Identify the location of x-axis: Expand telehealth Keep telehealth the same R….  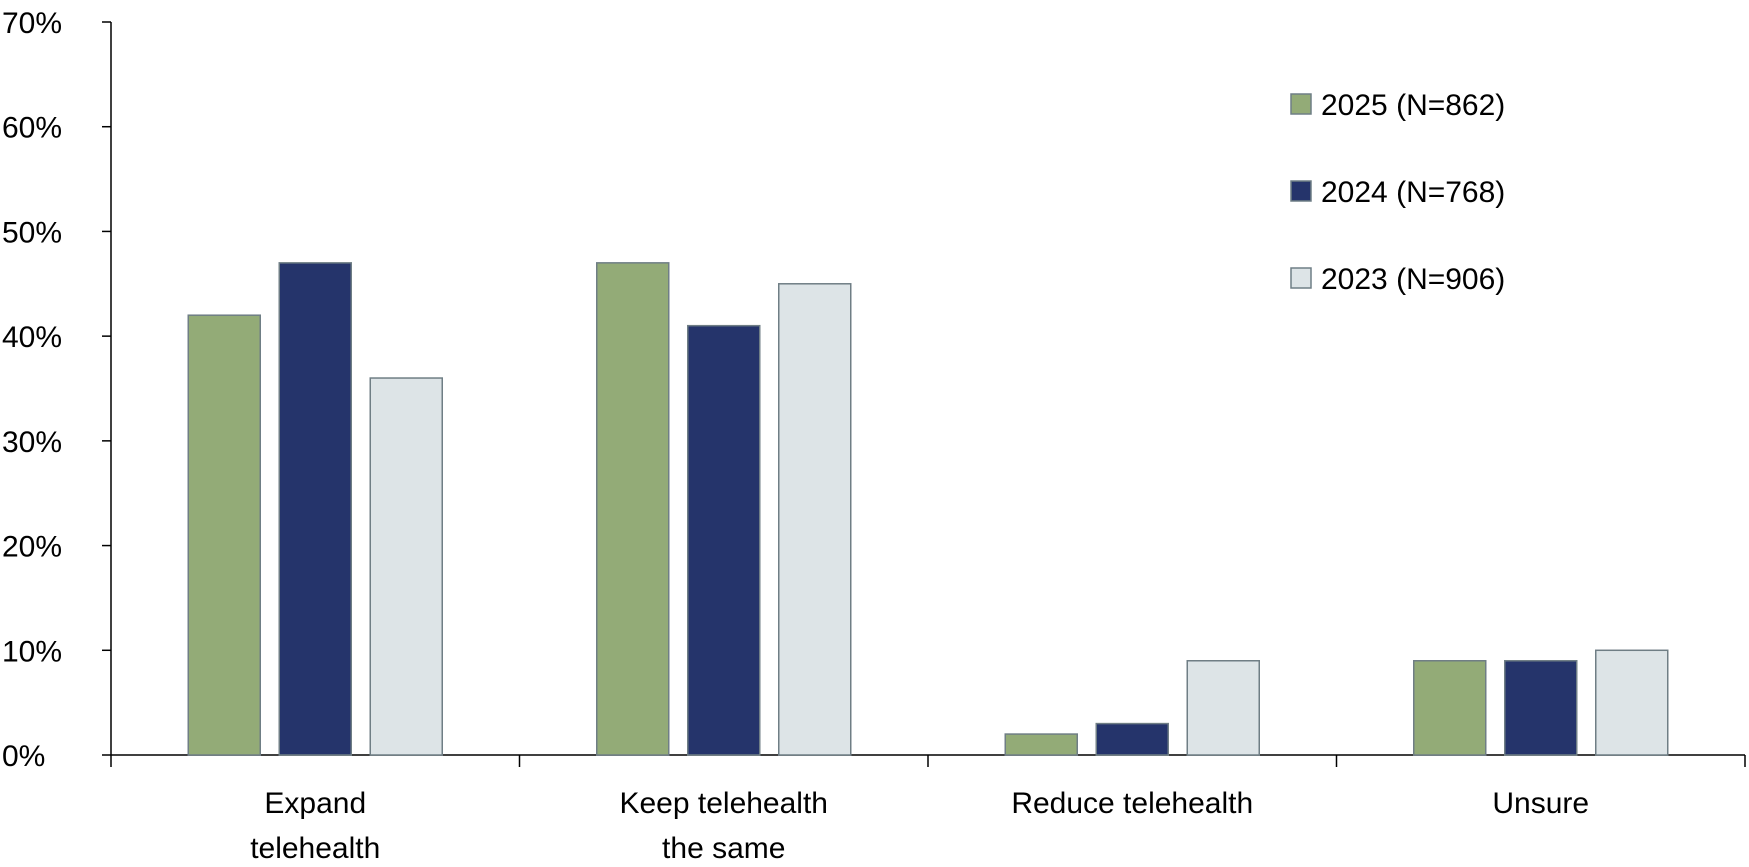
(928, 809).